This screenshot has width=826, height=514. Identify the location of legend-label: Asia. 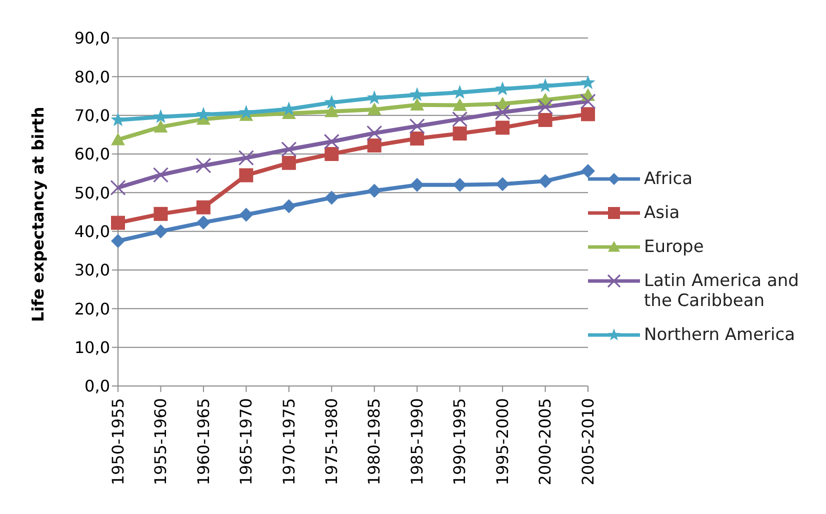
(662, 213).